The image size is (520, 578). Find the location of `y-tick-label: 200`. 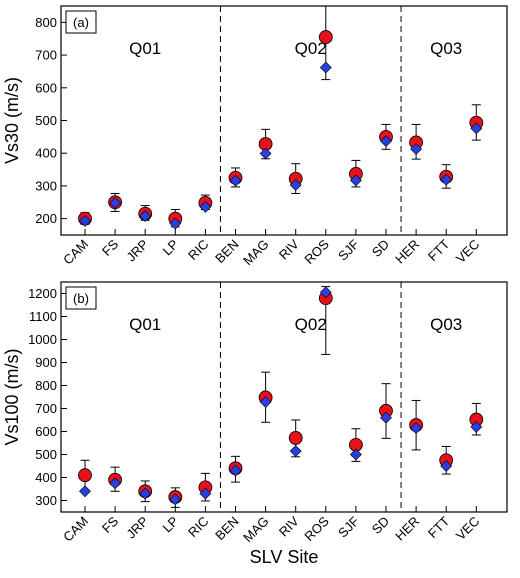

y-tick-label: 200 is located at coordinates (46, 218).